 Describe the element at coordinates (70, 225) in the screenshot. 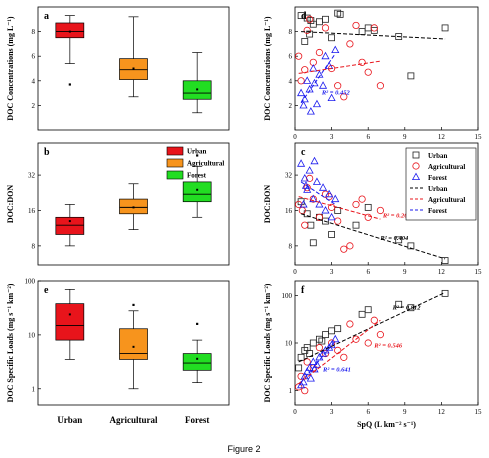

I see `panel-b-box-urban` at that location.